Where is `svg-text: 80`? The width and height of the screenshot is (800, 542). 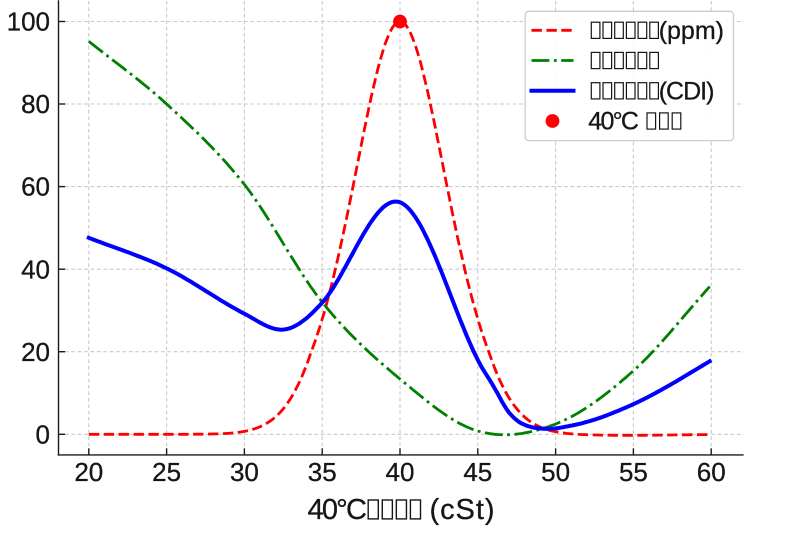
svg-text: 80 is located at coordinates (35, 104).